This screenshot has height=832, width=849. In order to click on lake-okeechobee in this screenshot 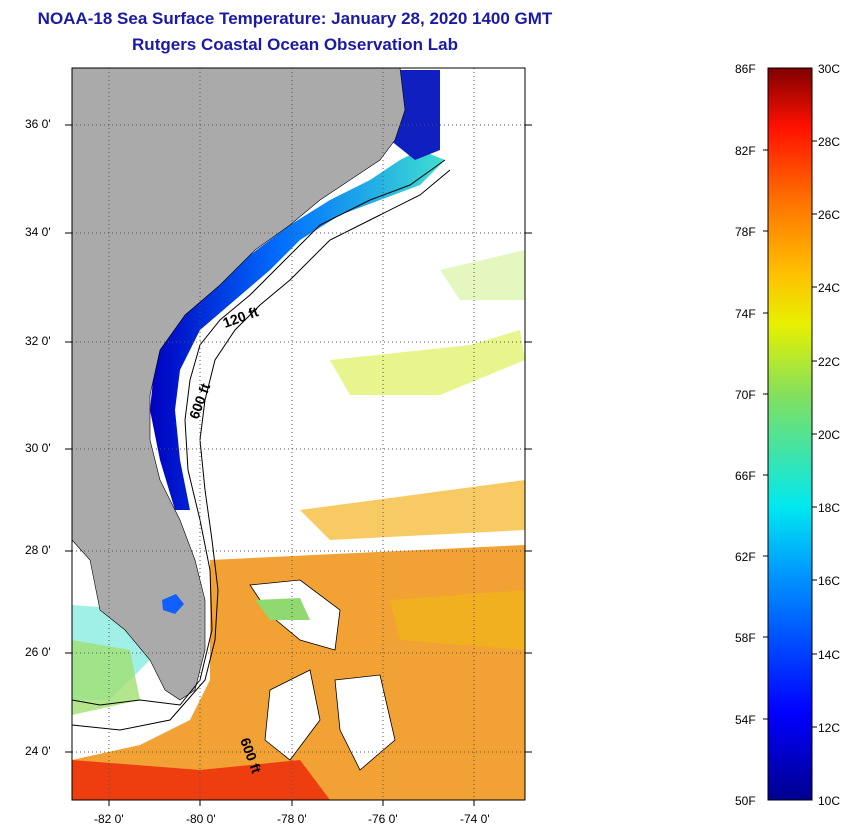, I will do `click(173, 604)`.